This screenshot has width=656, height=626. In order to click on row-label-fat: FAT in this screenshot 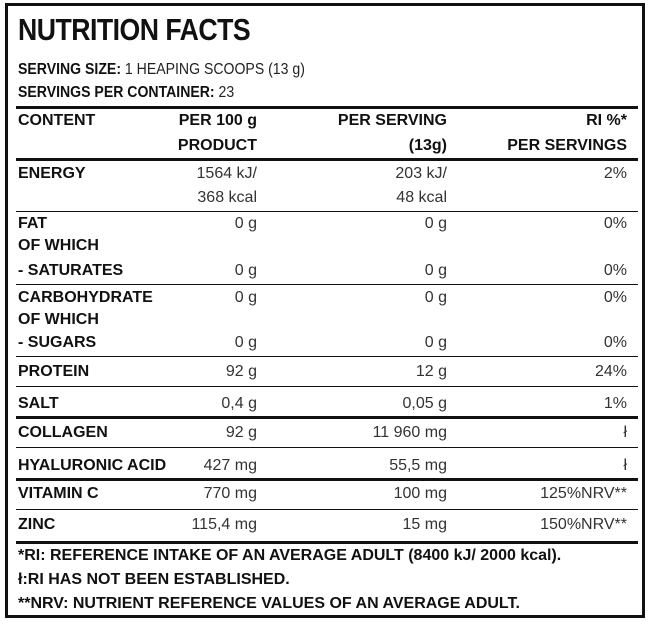, I will do `click(33, 223)`.